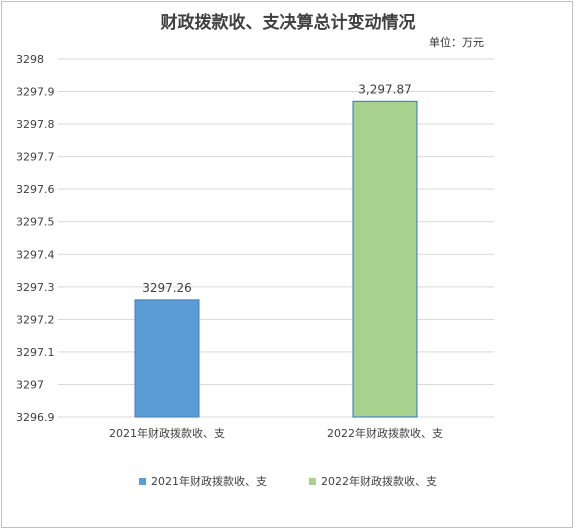 The width and height of the screenshot is (576, 531). I want to click on y-tick-label: 3297.9, so click(35, 92).